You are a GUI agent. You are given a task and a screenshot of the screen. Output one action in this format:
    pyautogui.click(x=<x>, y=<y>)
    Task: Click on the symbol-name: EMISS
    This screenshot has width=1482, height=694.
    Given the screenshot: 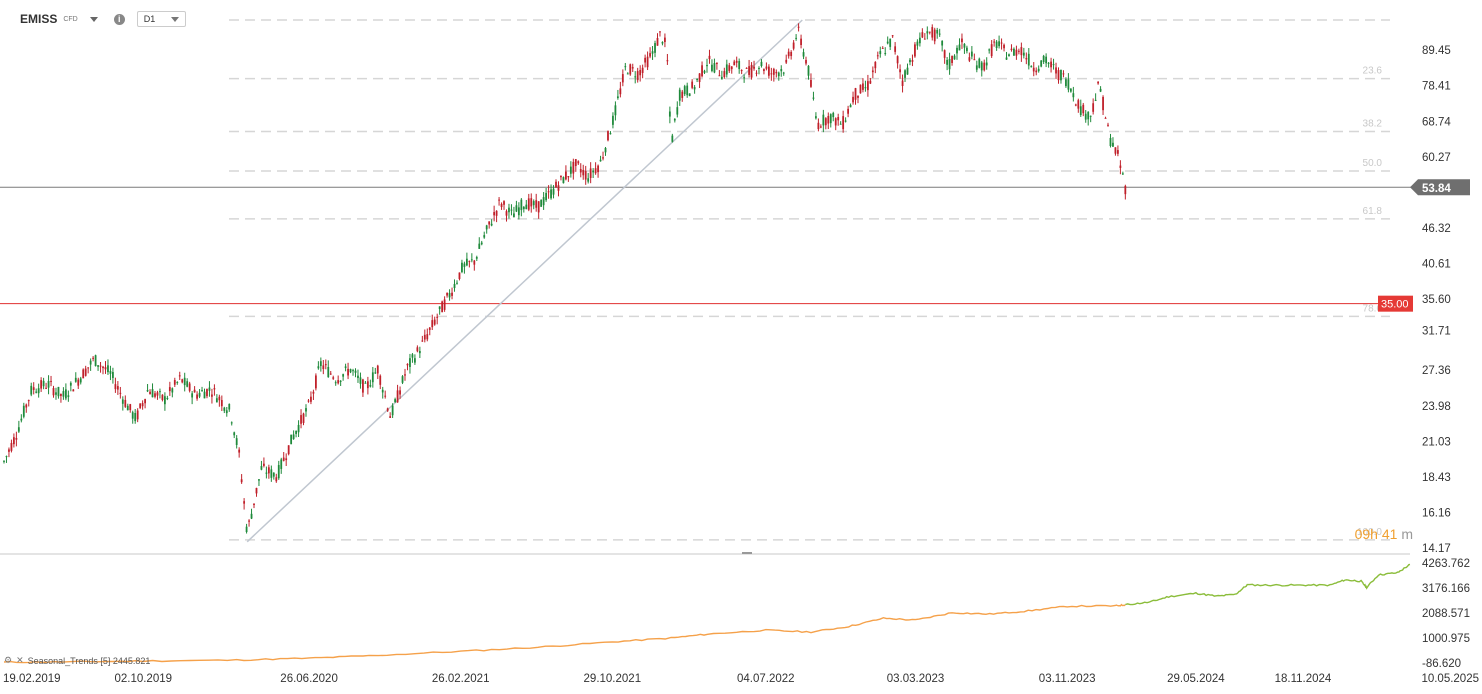 What is the action you would take?
    pyautogui.click(x=39, y=19)
    